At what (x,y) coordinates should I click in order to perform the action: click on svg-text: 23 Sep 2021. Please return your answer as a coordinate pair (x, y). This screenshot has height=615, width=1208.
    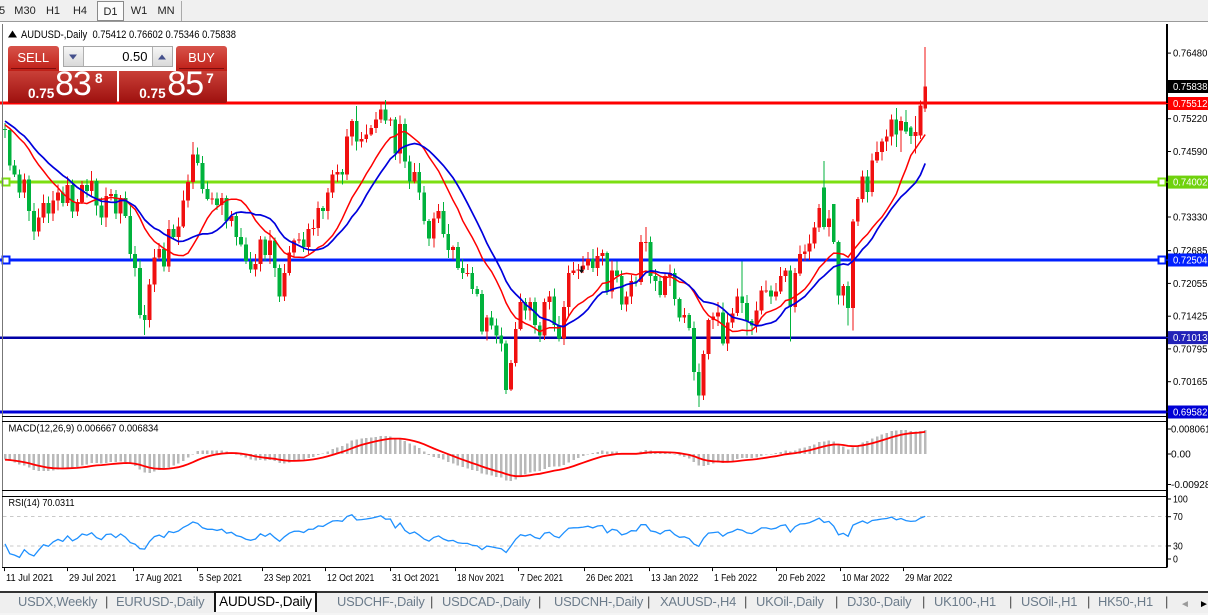
    Looking at the image, I should click on (288, 578).